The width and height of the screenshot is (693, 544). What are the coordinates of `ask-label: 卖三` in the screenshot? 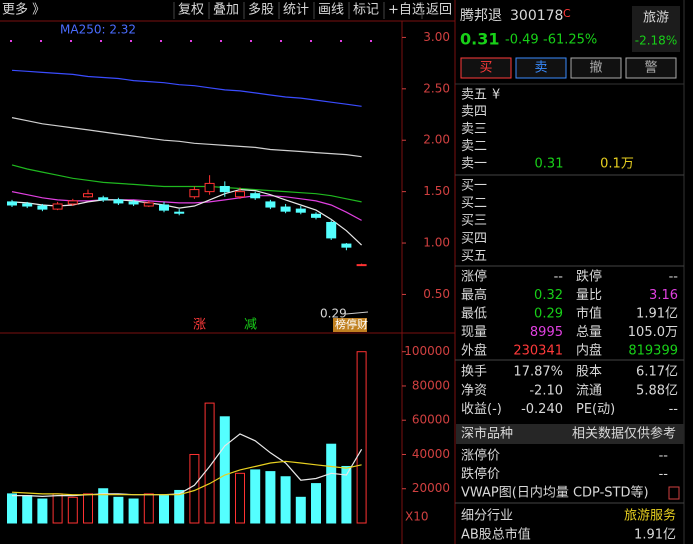 It's located at (474, 129).